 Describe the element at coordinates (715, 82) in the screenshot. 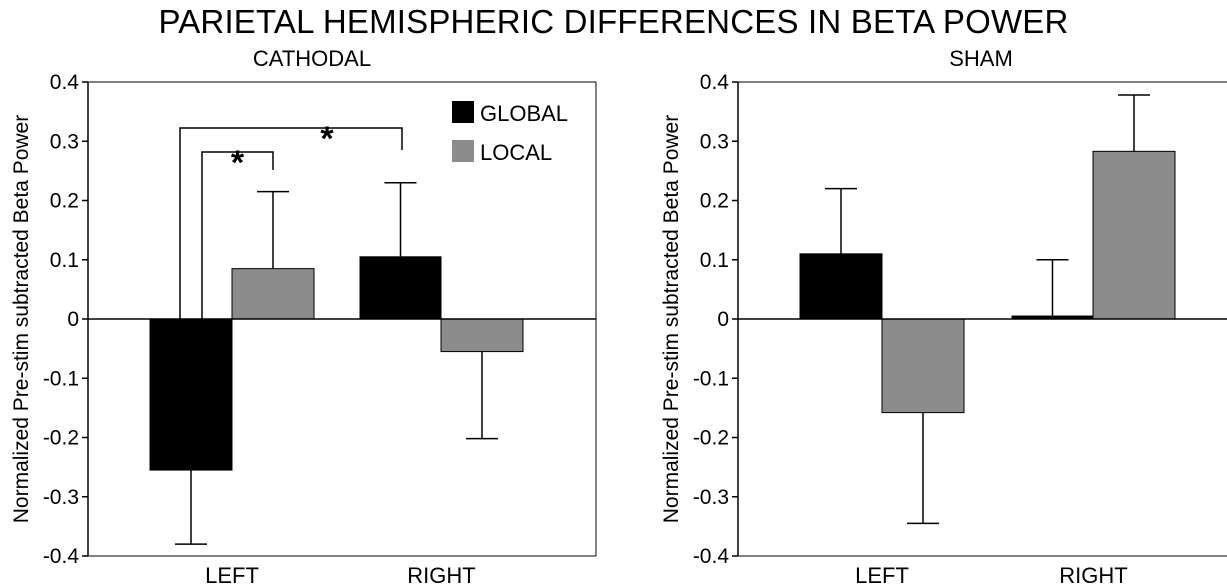

I see `sham-y-tick-label: 0.4` at that location.